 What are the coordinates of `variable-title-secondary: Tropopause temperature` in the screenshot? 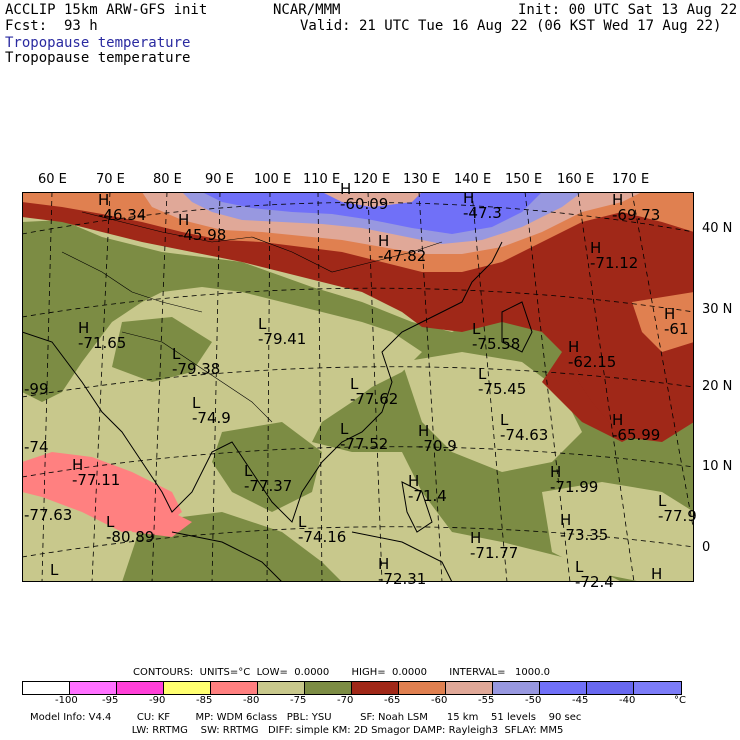 It's located at (98, 58).